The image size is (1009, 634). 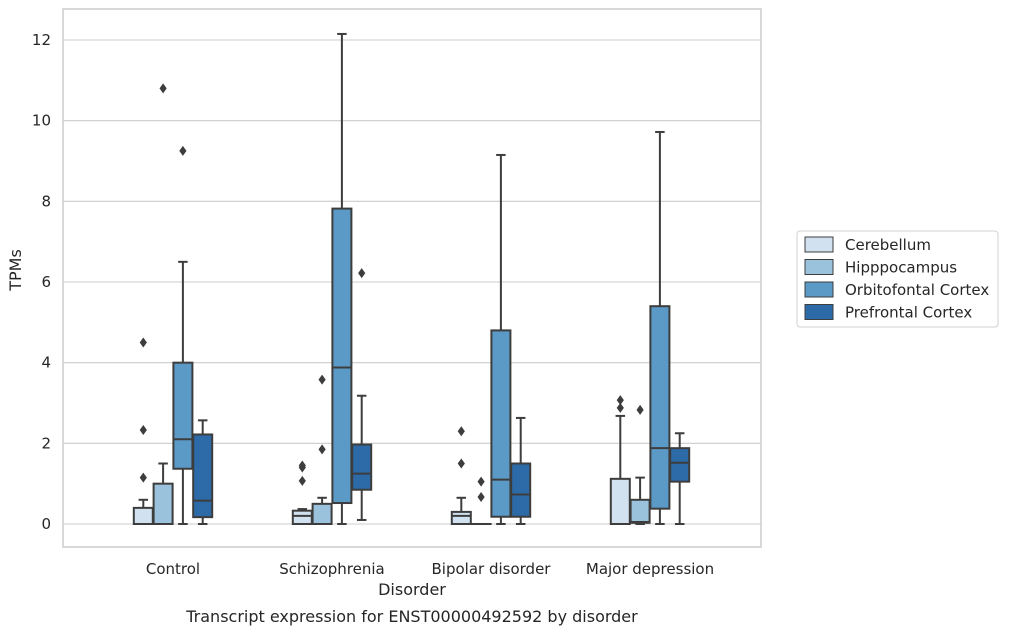 What do you see at coordinates (888, 245) in the screenshot?
I see `legend-label: Cerebellum` at bounding box center [888, 245].